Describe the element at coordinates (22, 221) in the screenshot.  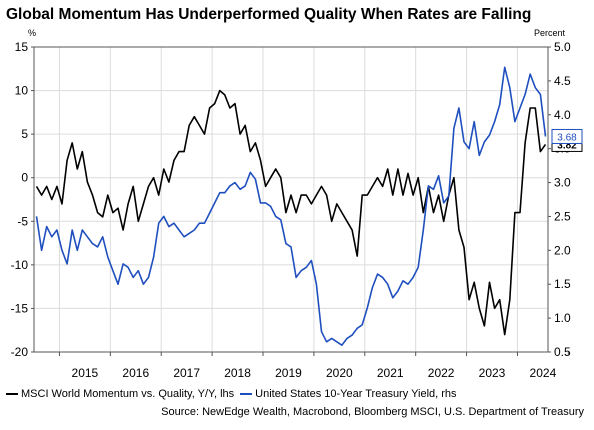
I see `left-axis-tick-label: -5` at that location.